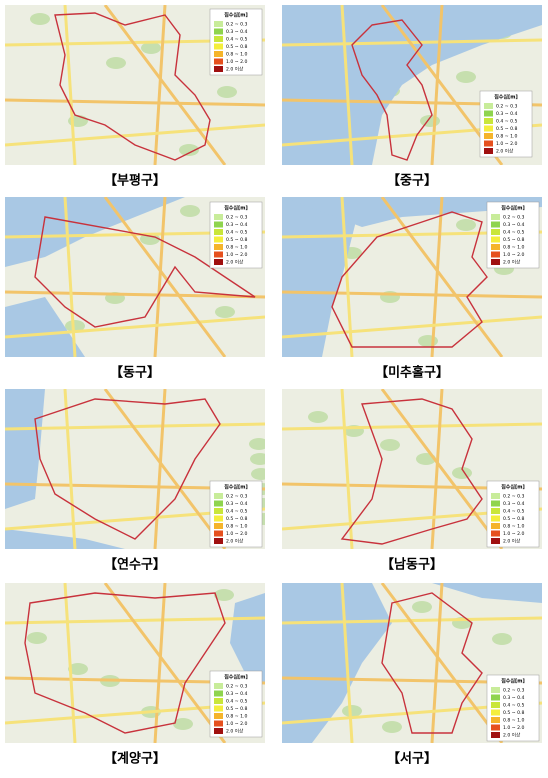 The image size is (548, 778). I want to click on caption: 【중구】, so click(412, 181).